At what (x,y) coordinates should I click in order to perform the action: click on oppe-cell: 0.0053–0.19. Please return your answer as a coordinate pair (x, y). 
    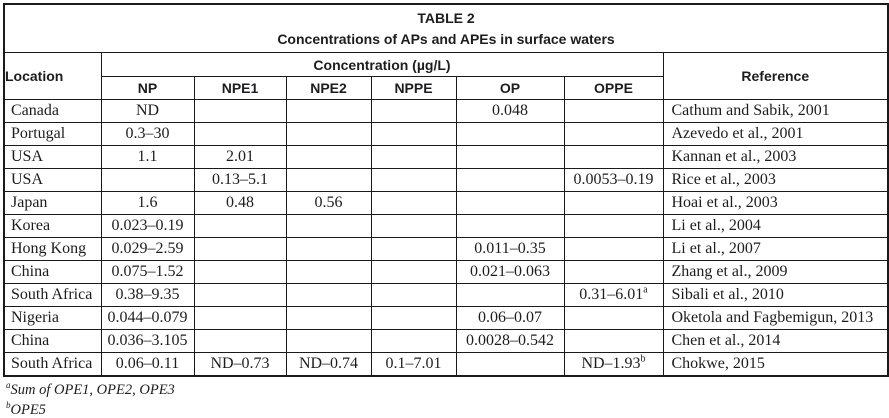
    Looking at the image, I should click on (613, 180).